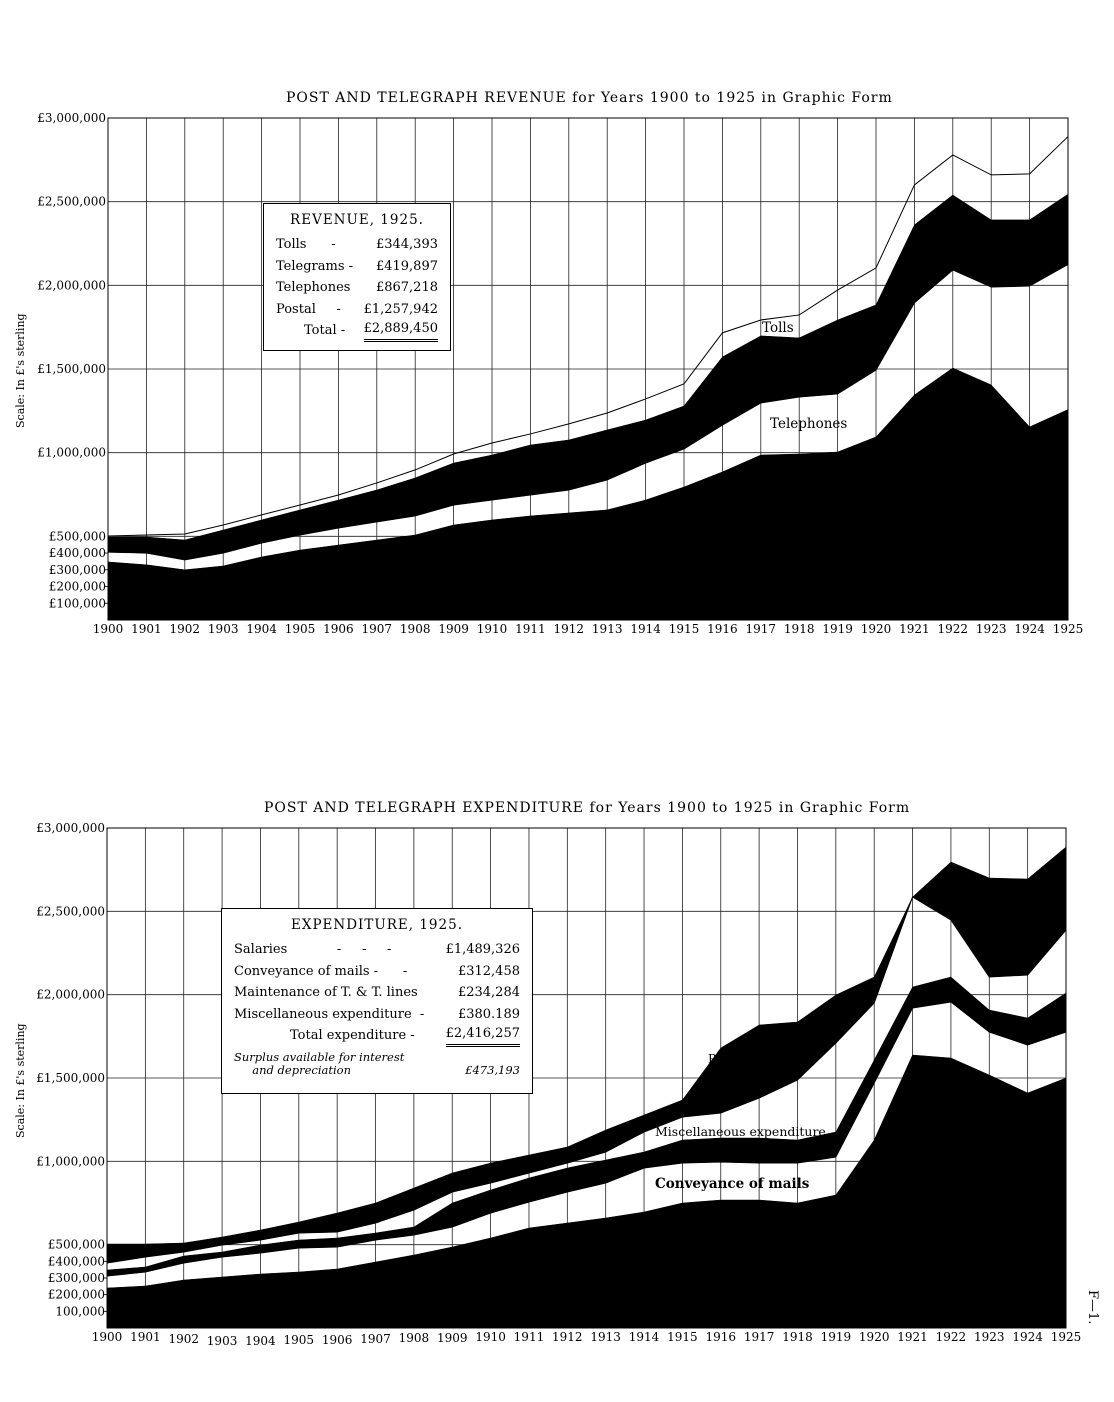  I want to click on legend-row: Salaries - - - £1,489,326, so click(377, 950).